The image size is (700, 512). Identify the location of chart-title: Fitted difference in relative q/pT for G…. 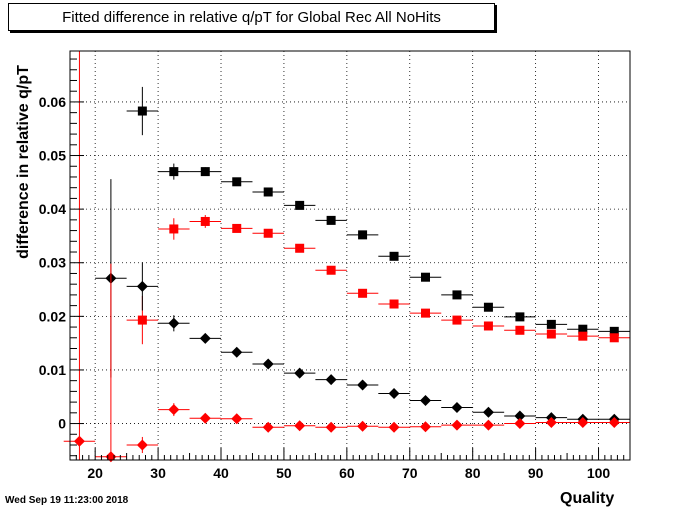
(251, 17).